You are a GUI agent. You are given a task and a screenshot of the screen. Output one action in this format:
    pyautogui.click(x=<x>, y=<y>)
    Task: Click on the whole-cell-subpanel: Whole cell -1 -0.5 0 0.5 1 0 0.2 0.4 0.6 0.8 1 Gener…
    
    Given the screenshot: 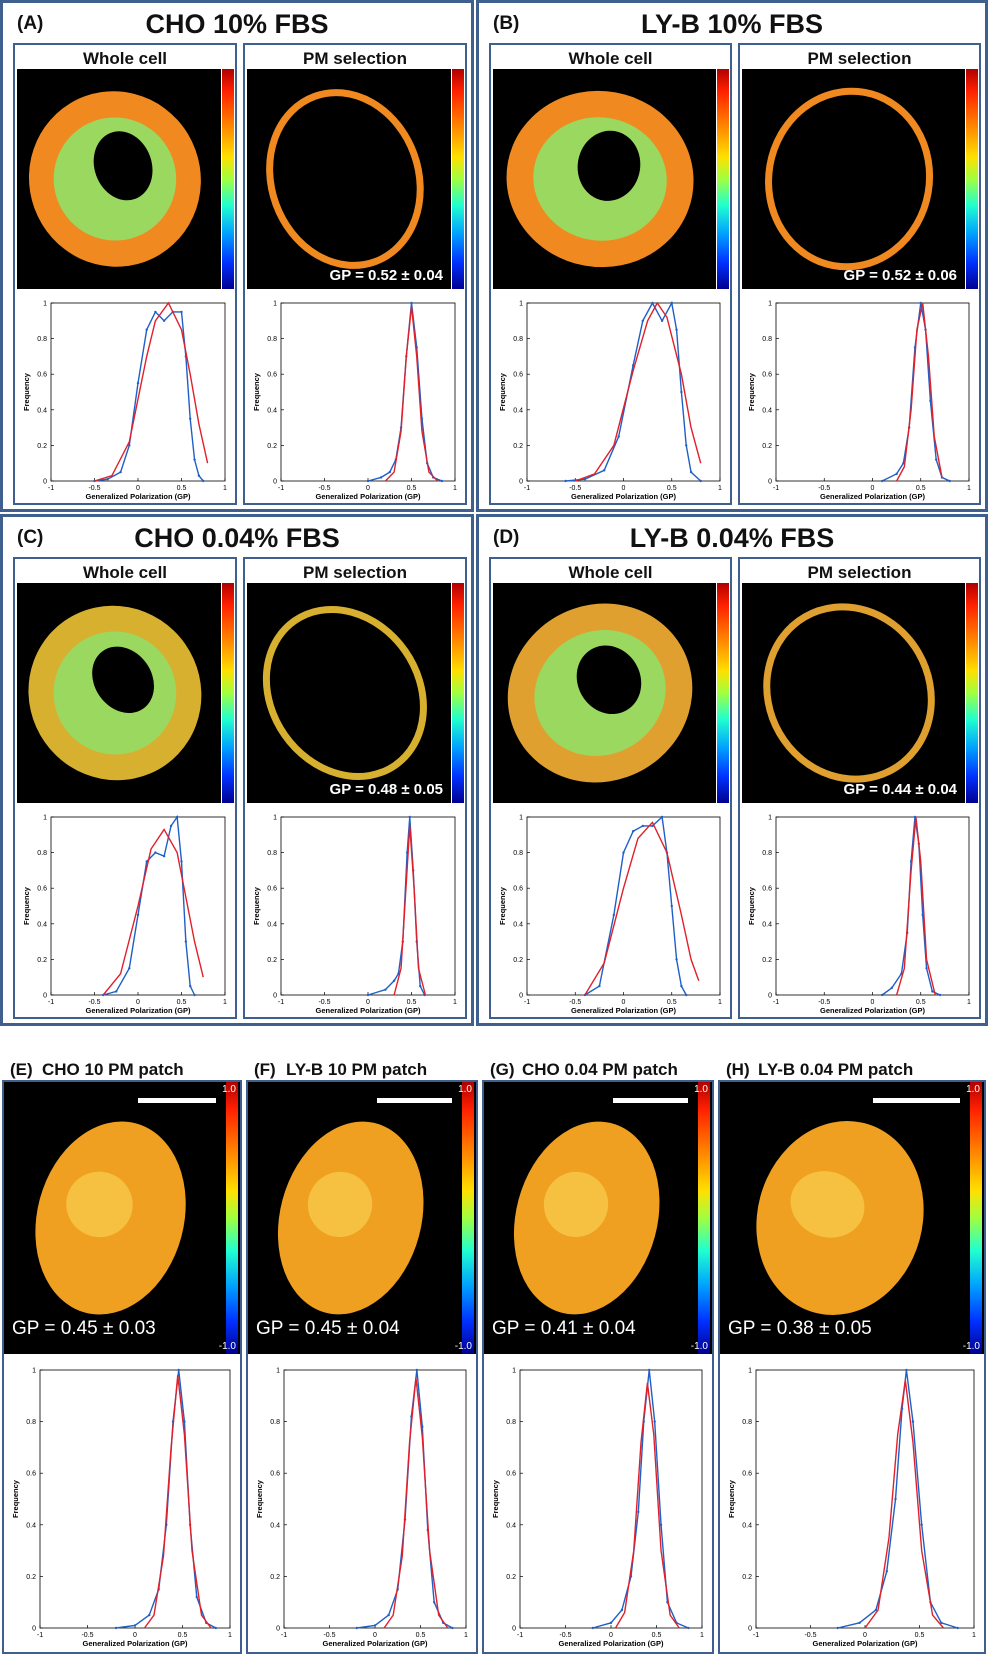 What is the action you would take?
    pyautogui.click(x=610, y=274)
    